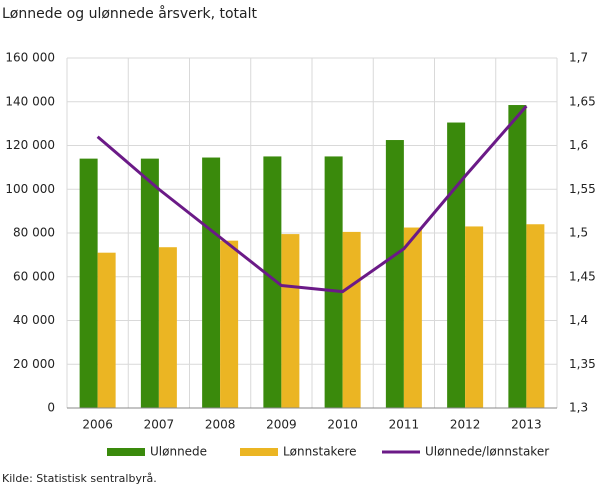 The width and height of the screenshot is (609, 488). What do you see at coordinates (51, 408) in the screenshot?
I see `y-tick-label: 0` at bounding box center [51, 408].